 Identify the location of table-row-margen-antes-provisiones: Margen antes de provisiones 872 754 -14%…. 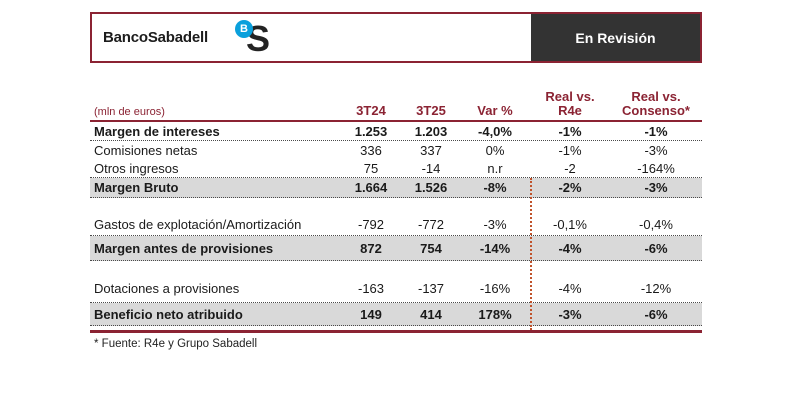
(396, 248).